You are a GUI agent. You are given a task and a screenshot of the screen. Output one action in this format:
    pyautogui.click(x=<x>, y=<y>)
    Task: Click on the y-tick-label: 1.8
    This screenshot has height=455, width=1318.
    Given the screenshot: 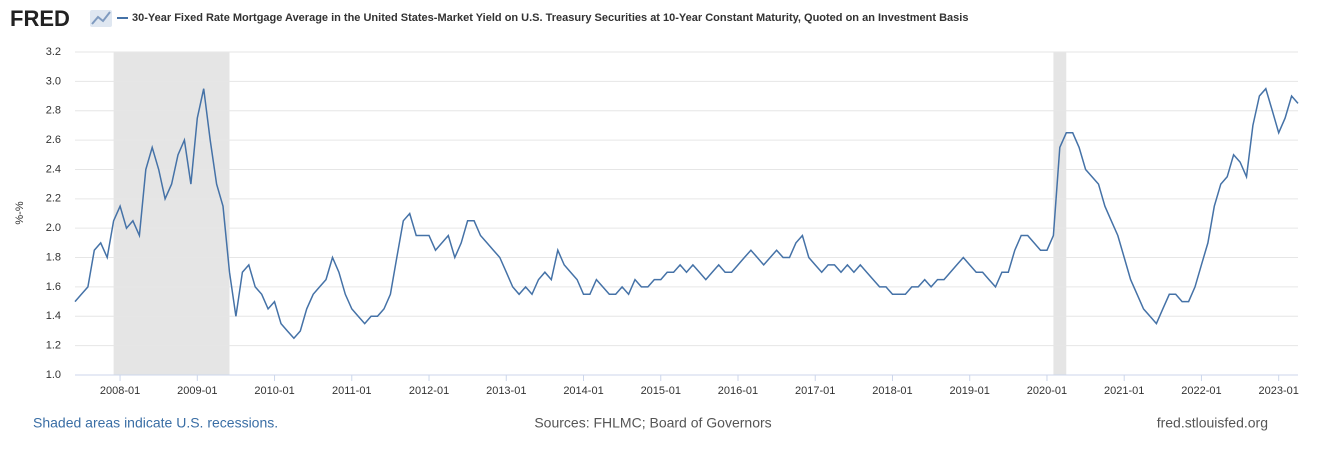 What is the action you would take?
    pyautogui.click(x=53, y=257)
    